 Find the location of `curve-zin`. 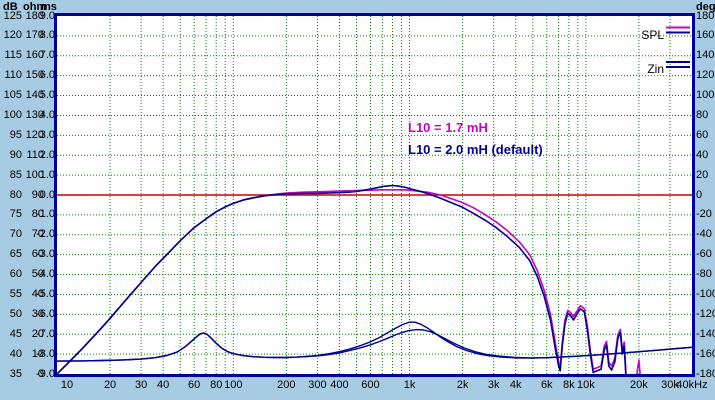

curve-zin is located at coordinates (374, 345).